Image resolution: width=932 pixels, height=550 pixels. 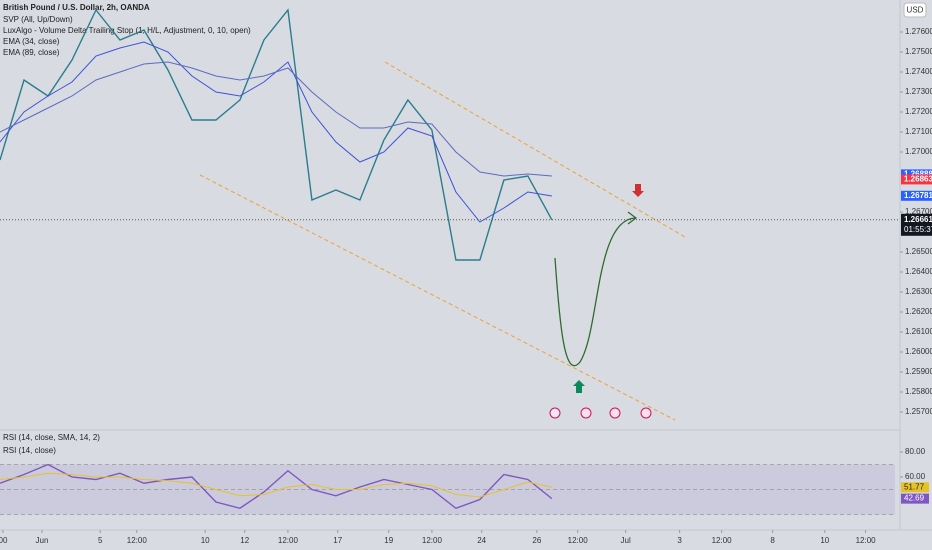 What do you see at coordinates (915, 476) in the screenshot?
I see `y-tick-label: 60.00` at bounding box center [915, 476].